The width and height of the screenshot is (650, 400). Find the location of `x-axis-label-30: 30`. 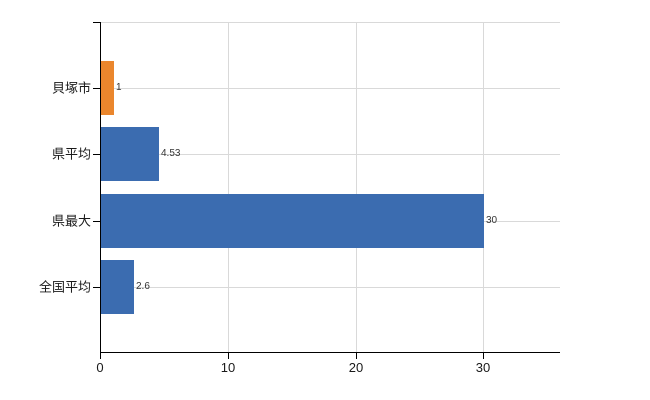

x-axis-label-30: 30 is located at coordinates (483, 367).